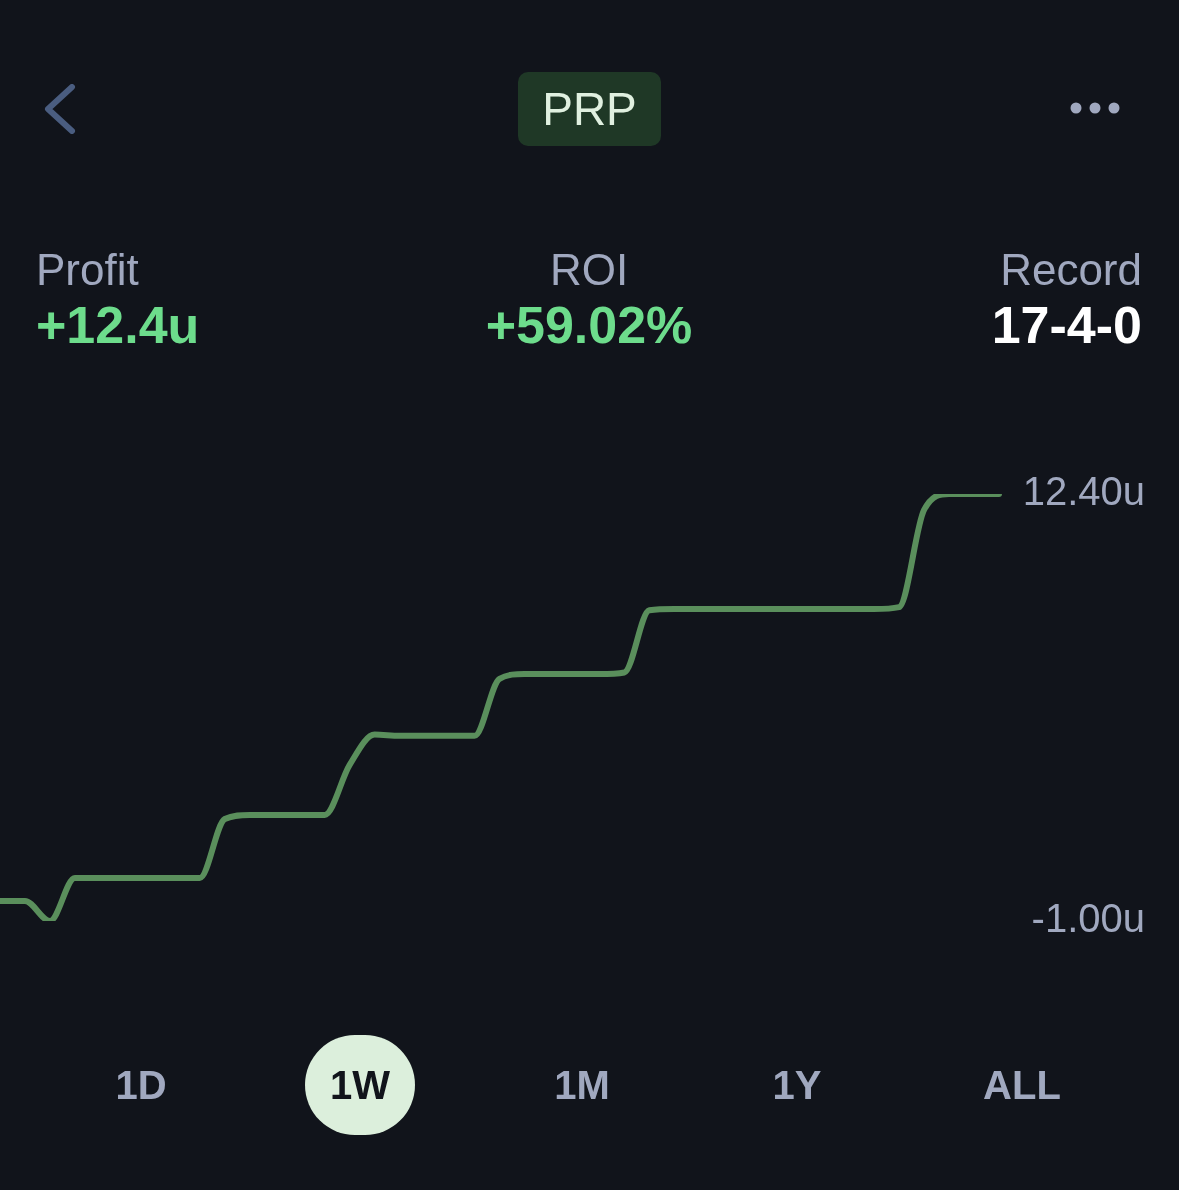 The height and width of the screenshot is (1190, 1179). I want to click on text: 17-4-0, so click(1066, 325).